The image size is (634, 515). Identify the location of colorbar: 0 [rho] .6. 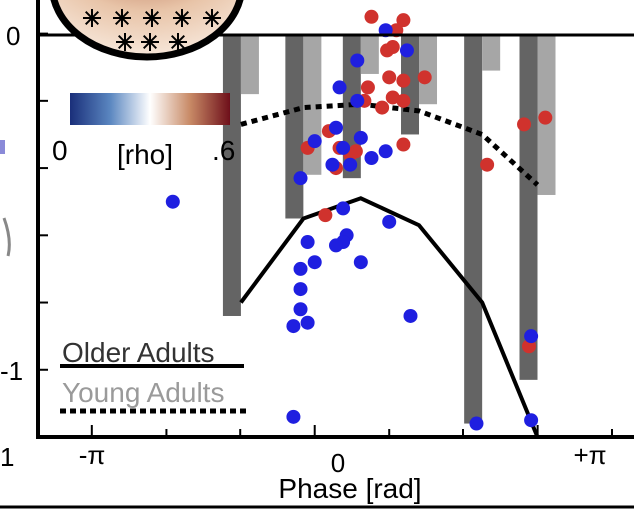
(143, 131).